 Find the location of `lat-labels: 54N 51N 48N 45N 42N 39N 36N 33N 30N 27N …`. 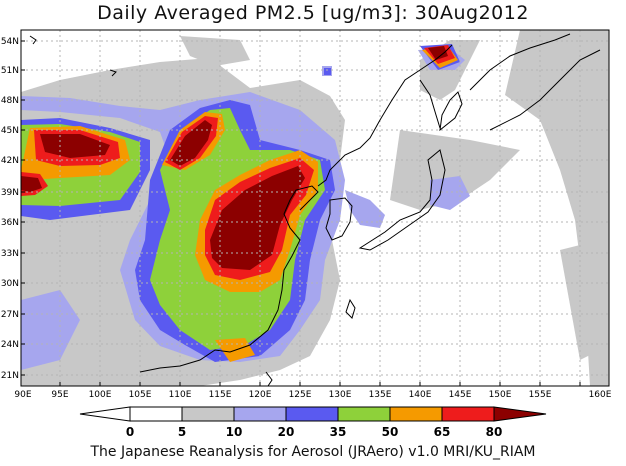

lat-labels: 54N 51N 48N 45N 42N 39N 36N 33N 30N 27N … is located at coordinates (10, 209).